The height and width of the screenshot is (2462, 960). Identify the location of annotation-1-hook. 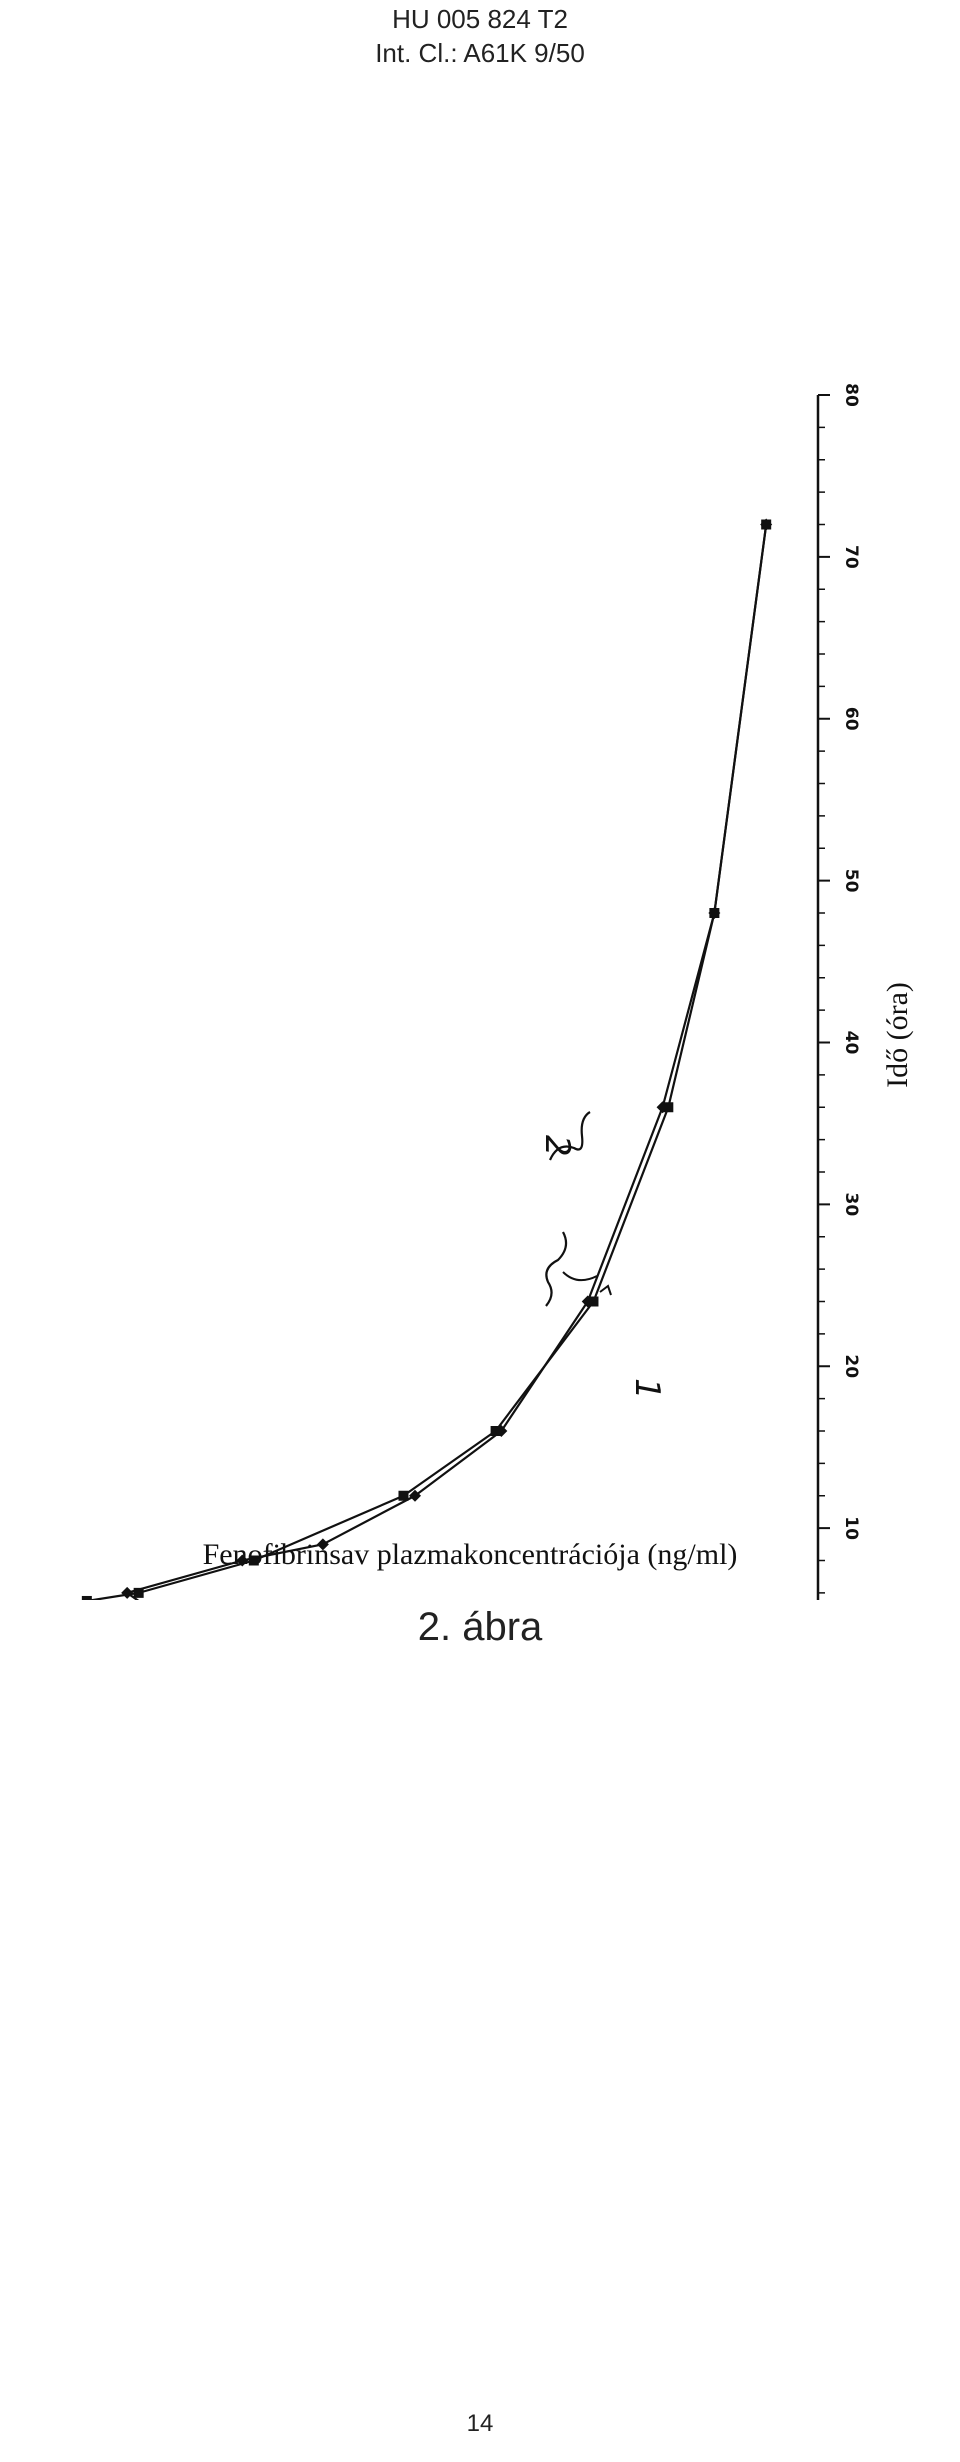
(580, 1276).